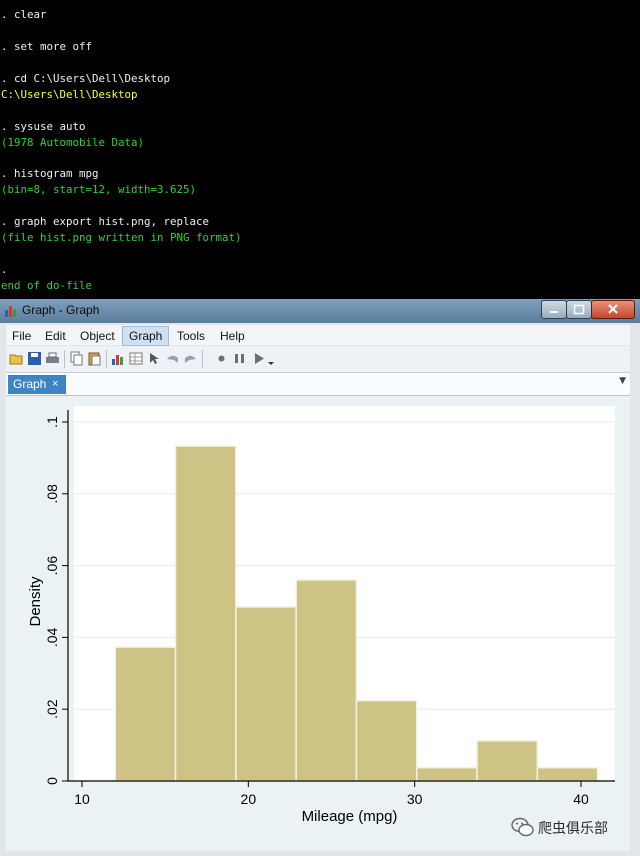 Image resolution: width=640 pixels, height=856 pixels. I want to click on menu-graph: Graph, so click(146, 336).